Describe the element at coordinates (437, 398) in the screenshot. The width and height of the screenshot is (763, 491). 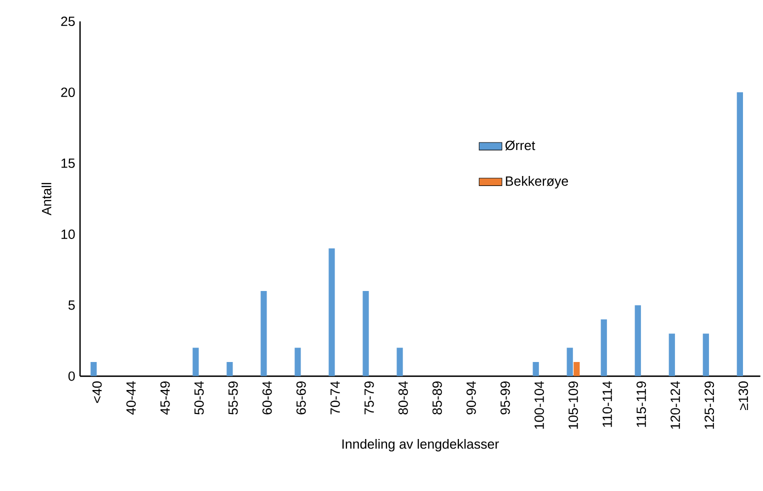
I see `x-tick-label: 85-89` at that location.